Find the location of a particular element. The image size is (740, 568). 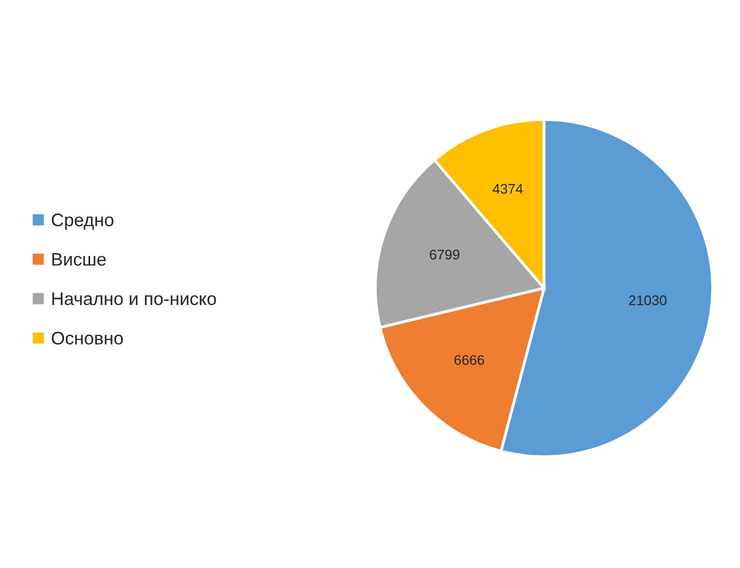

data-label: 21030 is located at coordinates (647, 300).